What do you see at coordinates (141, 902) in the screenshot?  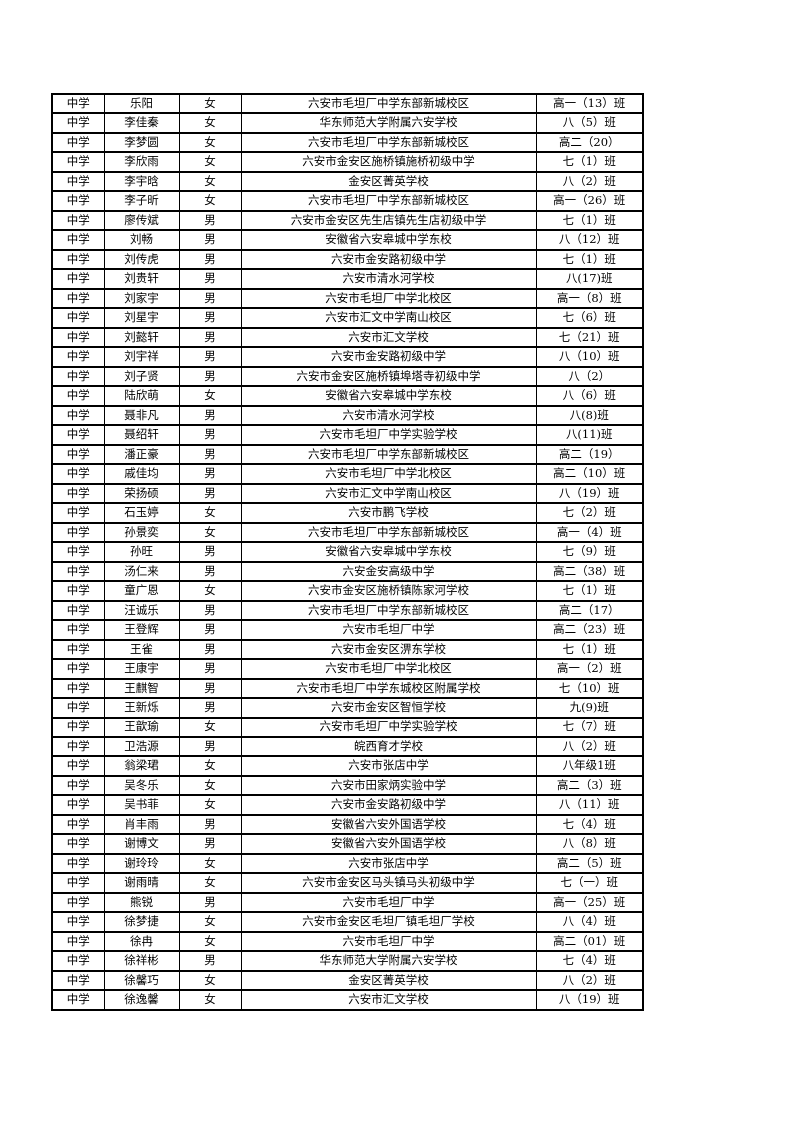 I see `cell-student-name: 熊锐` at bounding box center [141, 902].